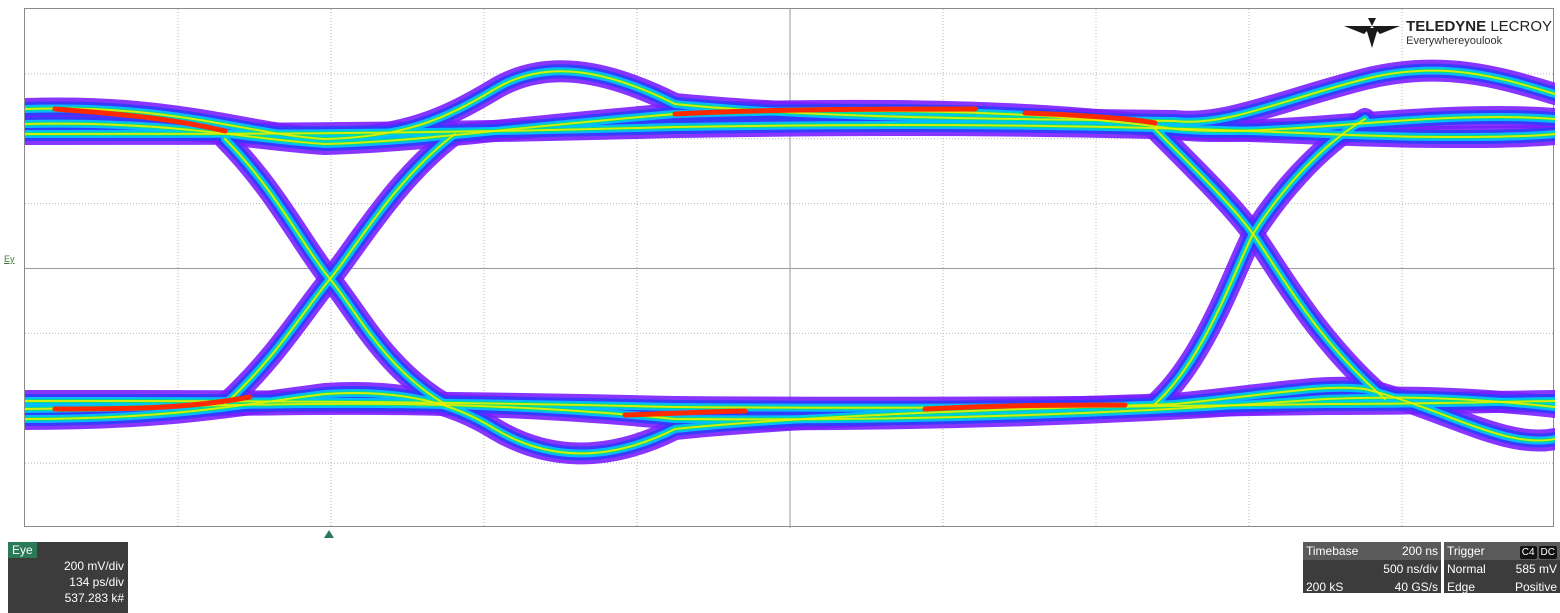  I want to click on eye-hdiv: 134 ps/div, so click(96, 582).